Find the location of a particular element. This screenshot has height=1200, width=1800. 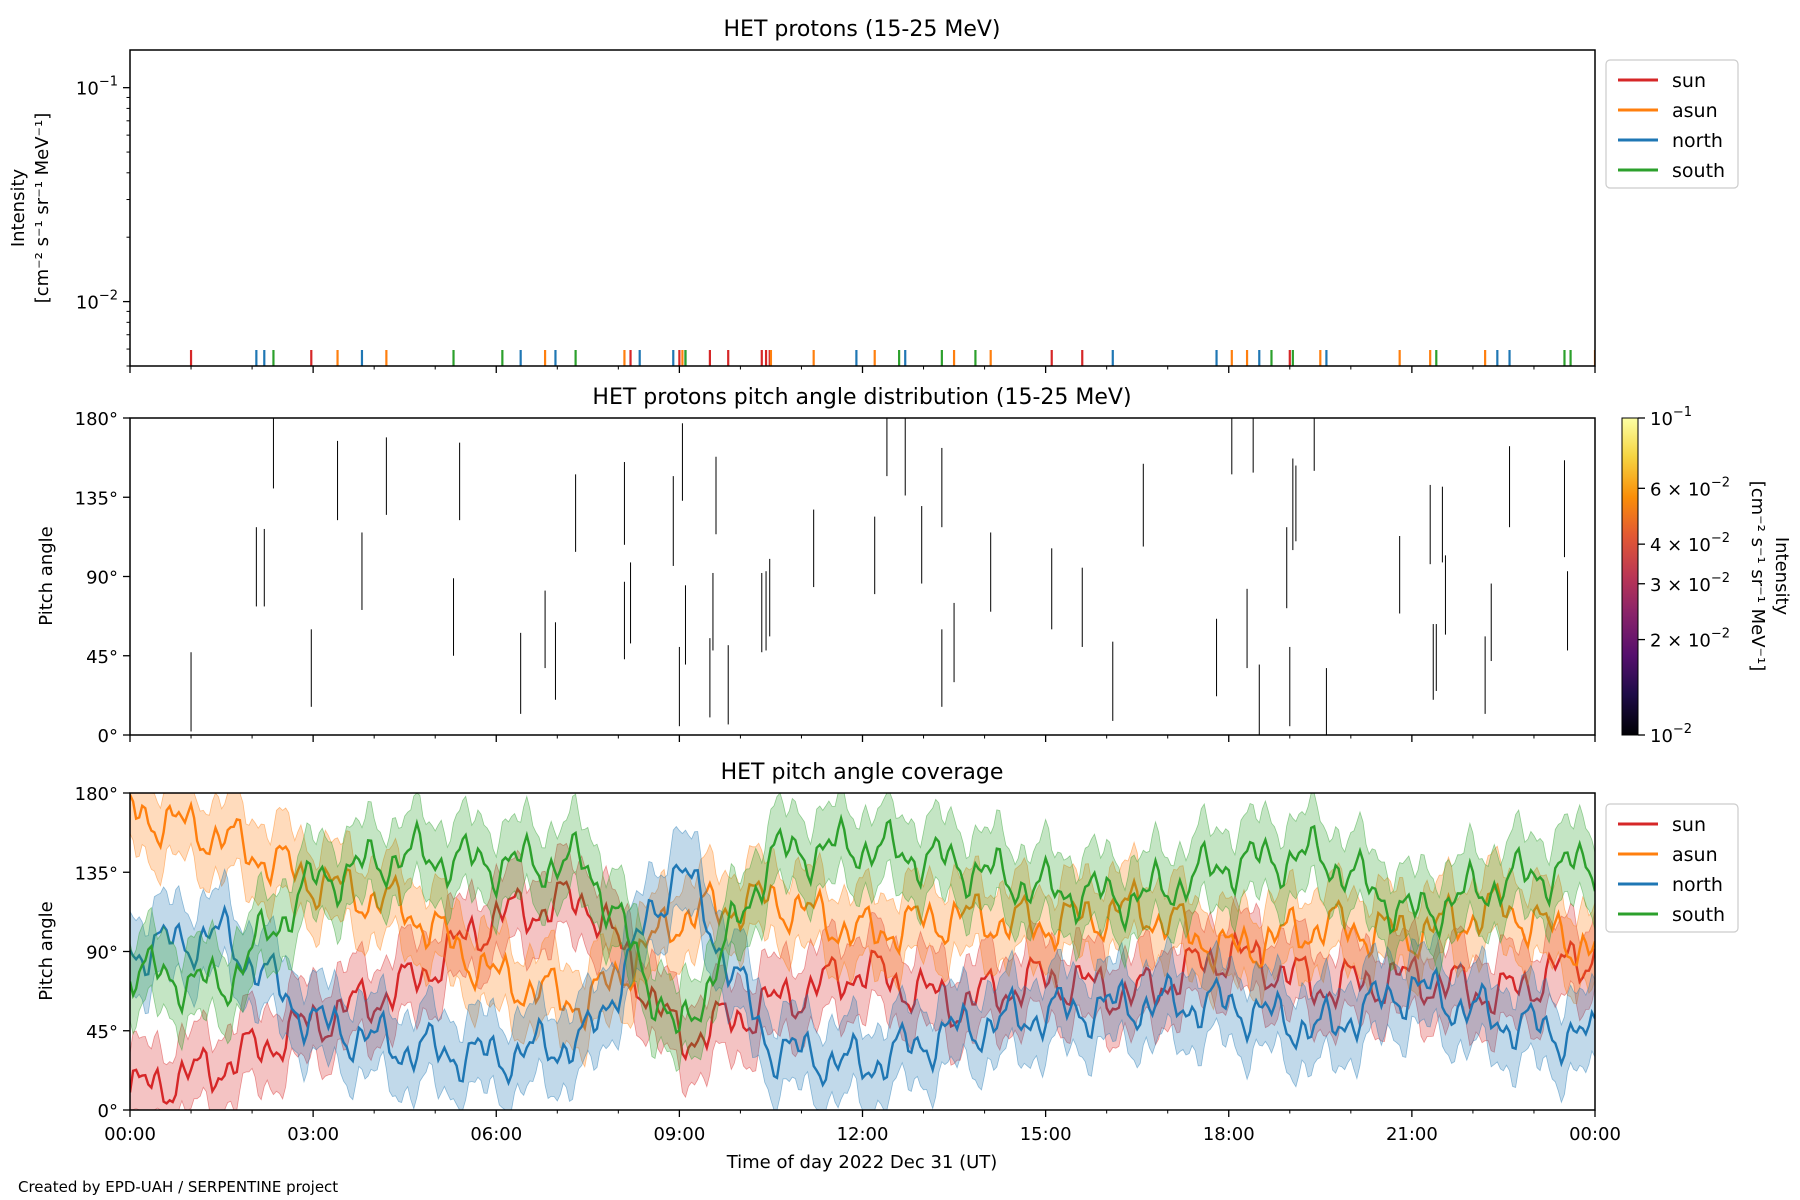

y-tick-label: 10⁻² is located at coordinates (97, 301).